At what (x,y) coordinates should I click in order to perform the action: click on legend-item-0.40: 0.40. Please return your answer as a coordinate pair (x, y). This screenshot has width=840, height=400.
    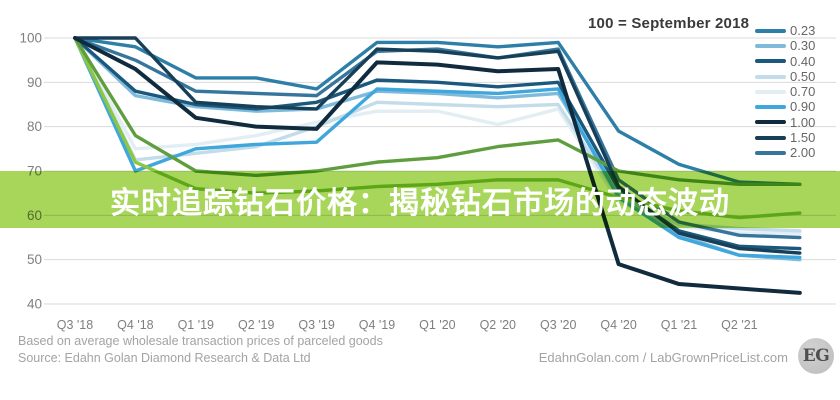
    Looking at the image, I should click on (785, 61).